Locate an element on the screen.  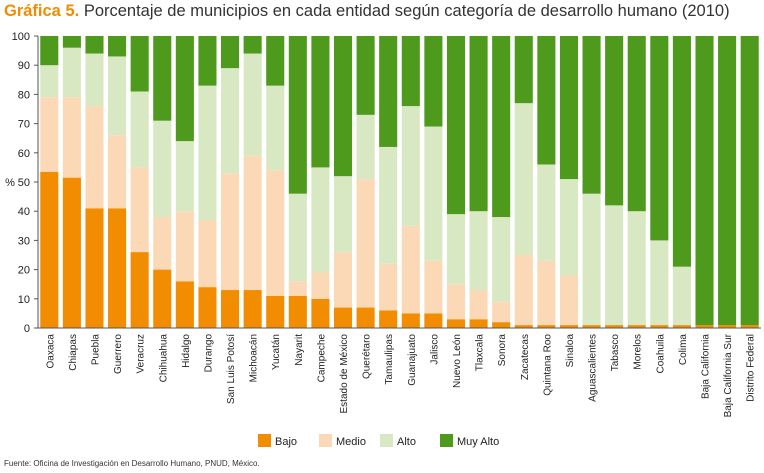
x-tick-label: Nayarit is located at coordinates (299, 350).